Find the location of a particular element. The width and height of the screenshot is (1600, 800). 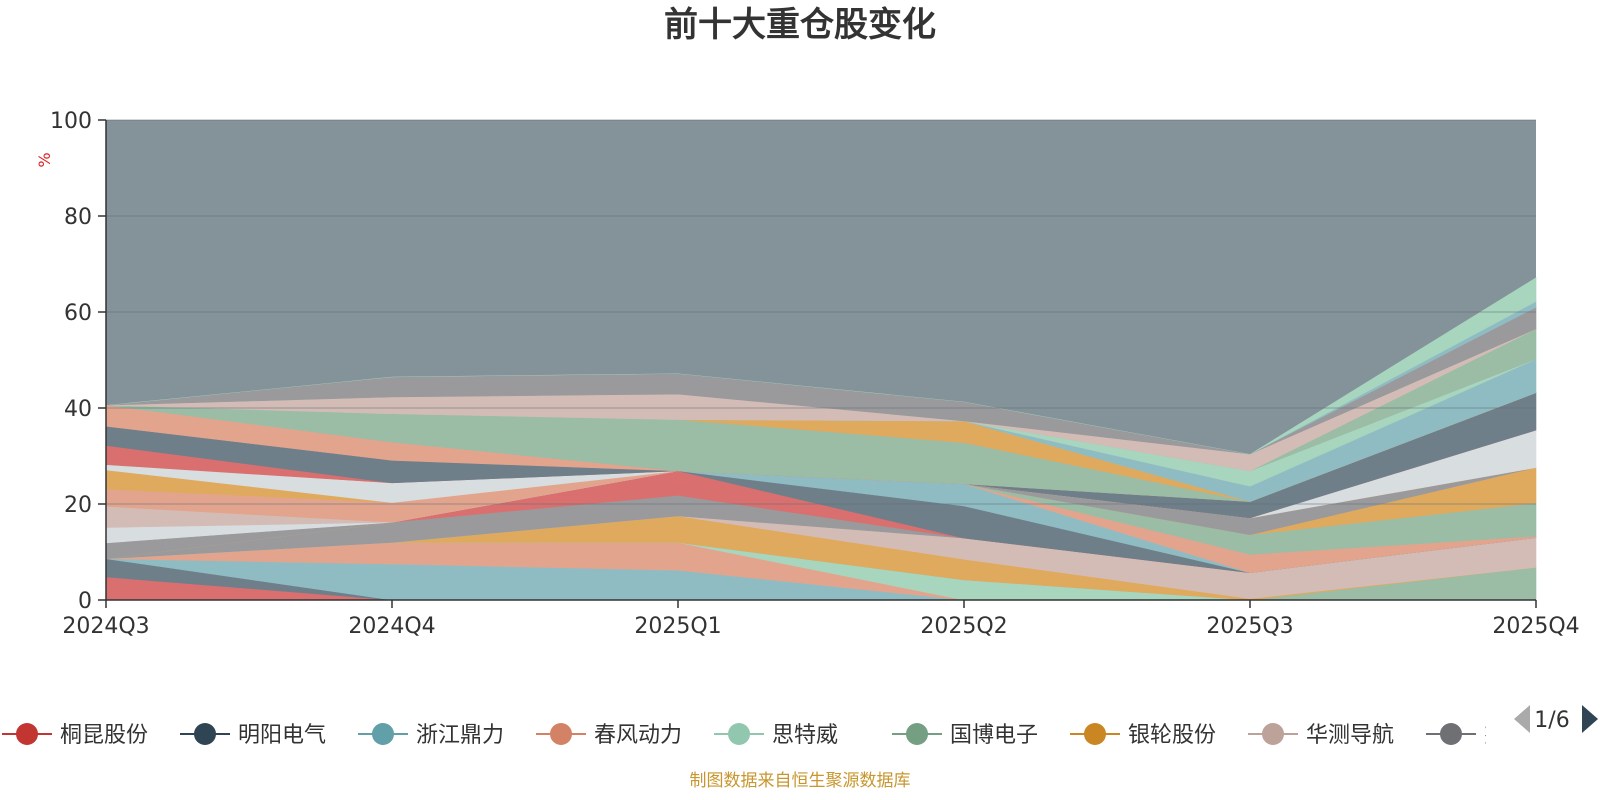

legend-item-6: 国博电子 is located at coordinates (965, 735).